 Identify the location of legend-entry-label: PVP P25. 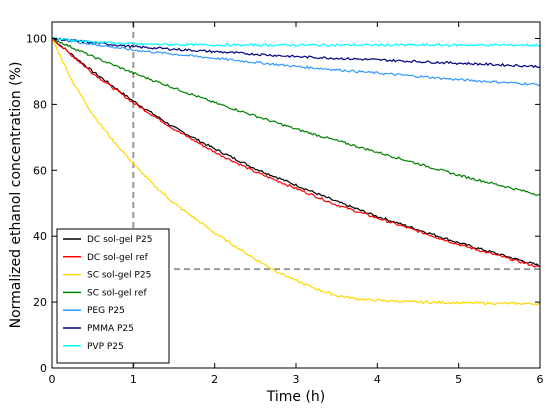
(105, 347).